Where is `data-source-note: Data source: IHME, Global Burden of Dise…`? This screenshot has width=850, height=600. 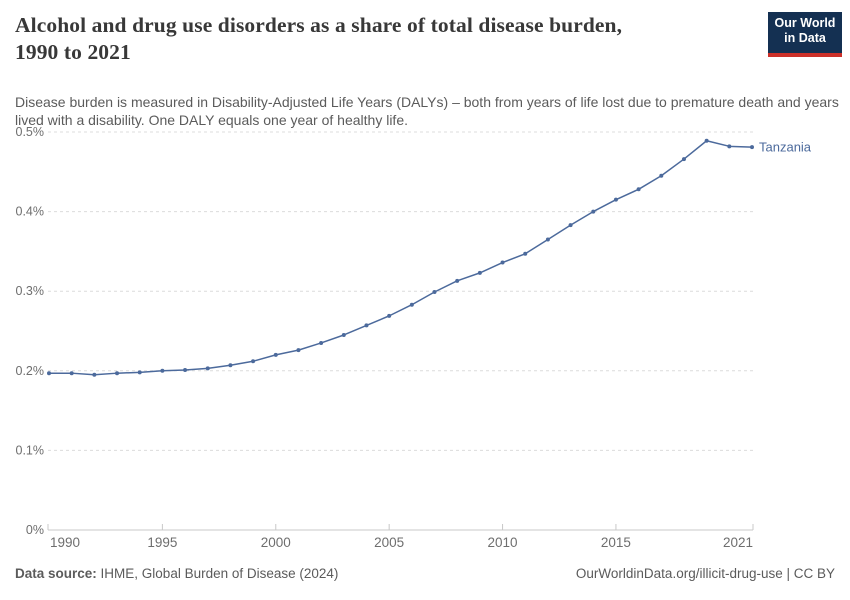
data-source-note: Data source: IHME, Global Burden of Dise… is located at coordinates (176, 573).